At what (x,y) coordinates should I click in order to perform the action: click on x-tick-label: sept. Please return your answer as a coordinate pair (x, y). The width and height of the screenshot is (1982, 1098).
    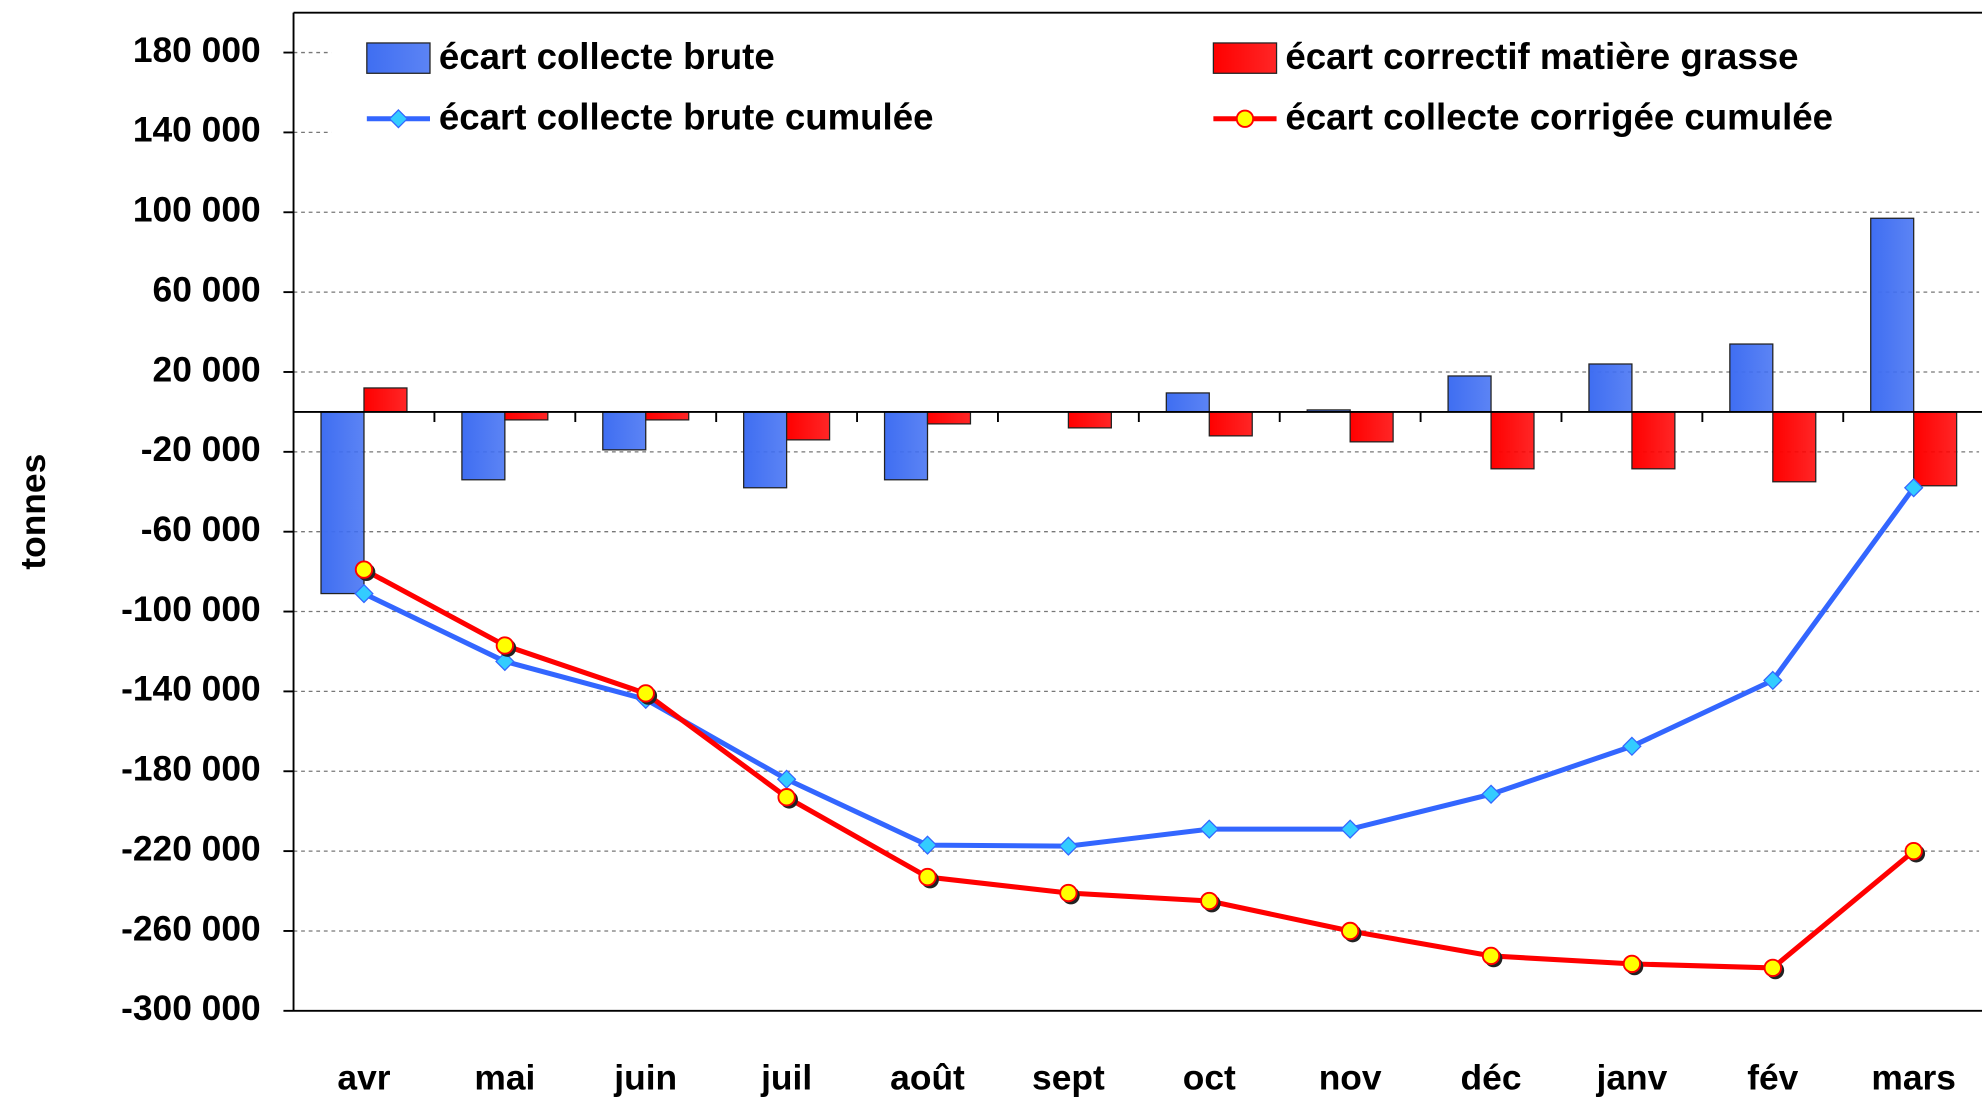
    Looking at the image, I should click on (1068, 1078).